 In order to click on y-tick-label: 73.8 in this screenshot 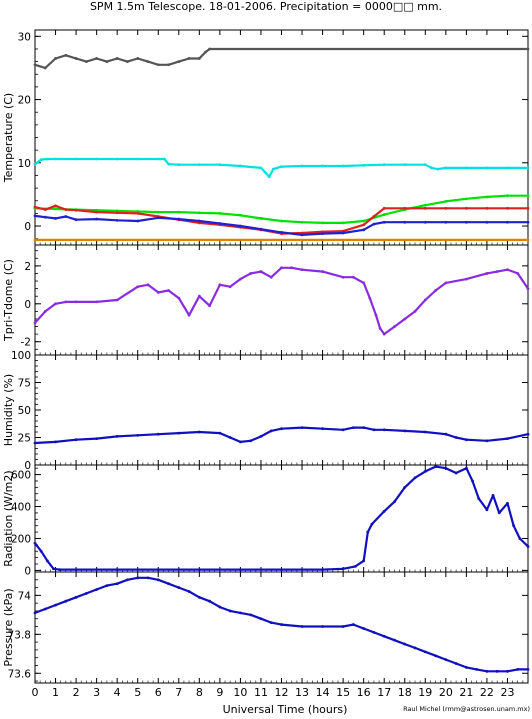, I will do `click(19, 635)`.